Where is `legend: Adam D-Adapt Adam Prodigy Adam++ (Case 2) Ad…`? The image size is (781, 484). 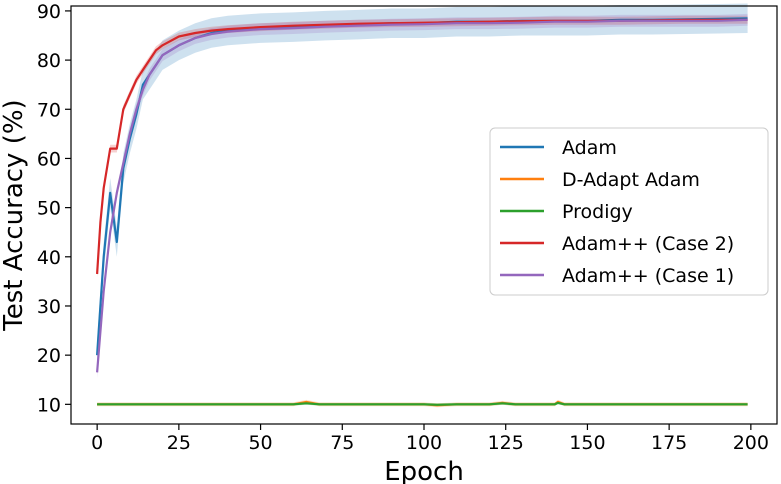
legend: Adam D-Adapt Adam Prodigy Adam++ (Case 2) Ad… is located at coordinates (629, 211).